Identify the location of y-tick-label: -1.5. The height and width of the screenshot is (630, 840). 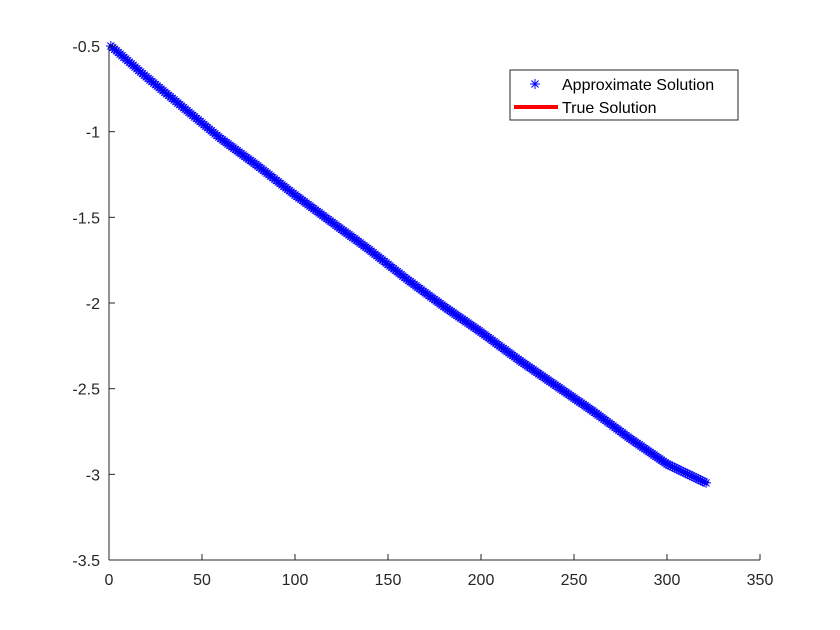
(86, 218).